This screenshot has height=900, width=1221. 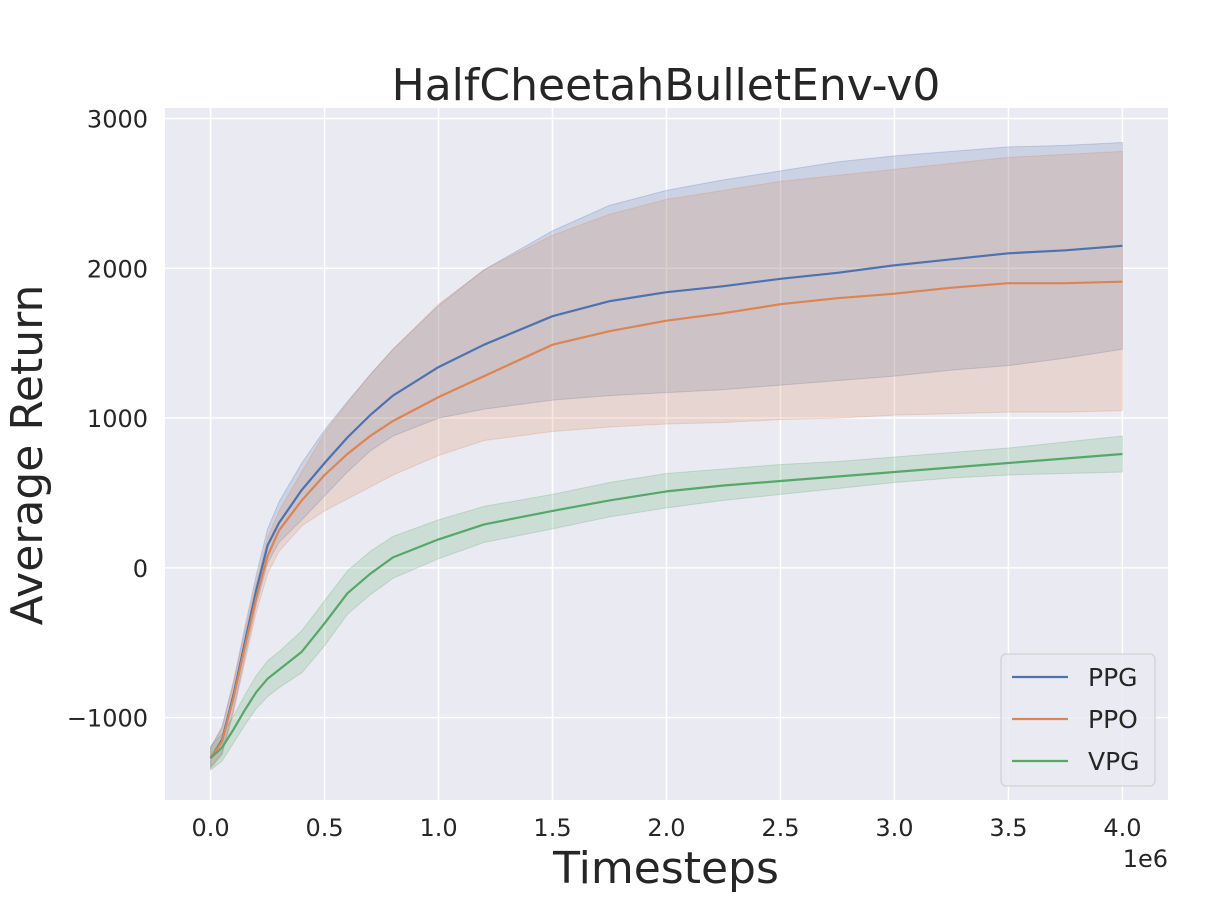 I want to click on y-axis-label: Average Return, so click(x=27, y=455).